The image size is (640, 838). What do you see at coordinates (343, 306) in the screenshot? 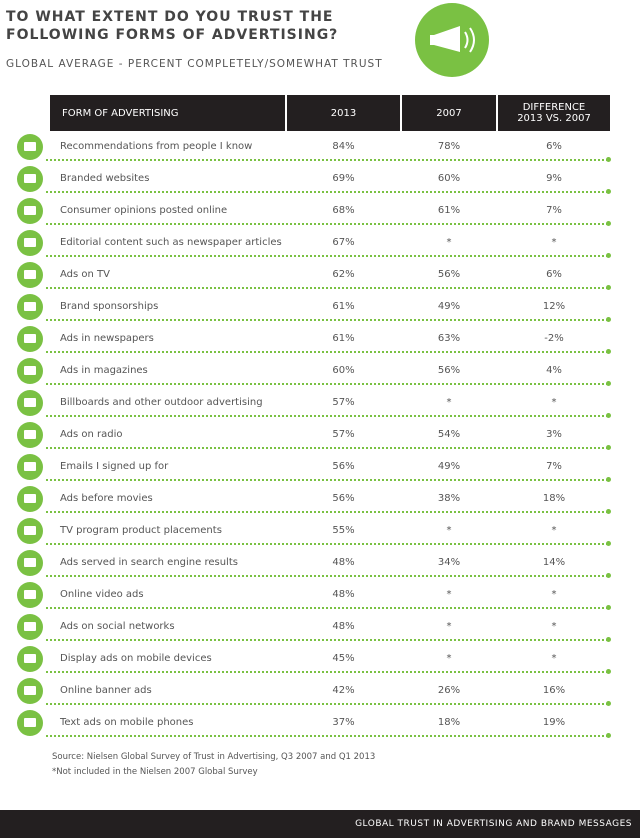
I see `value-cell: 61%` at bounding box center [343, 306].